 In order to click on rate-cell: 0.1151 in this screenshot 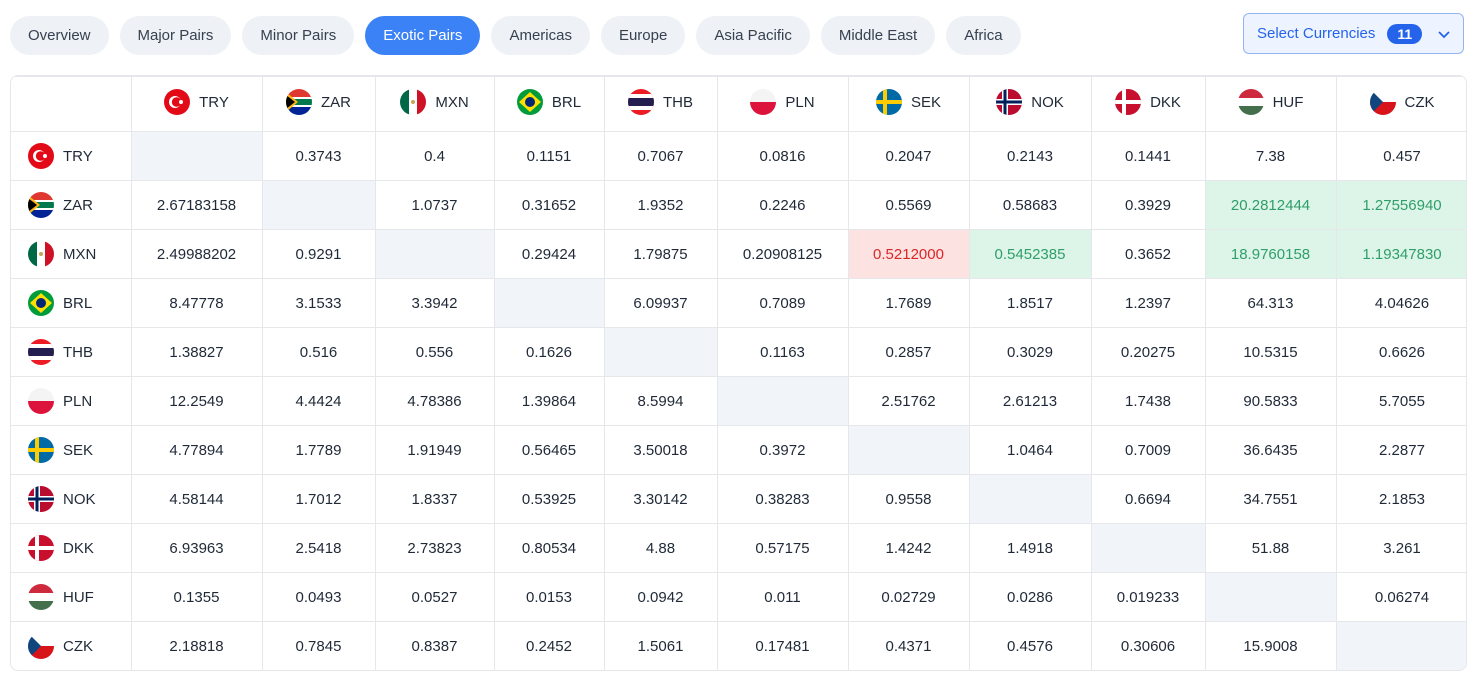, I will do `click(549, 156)`.